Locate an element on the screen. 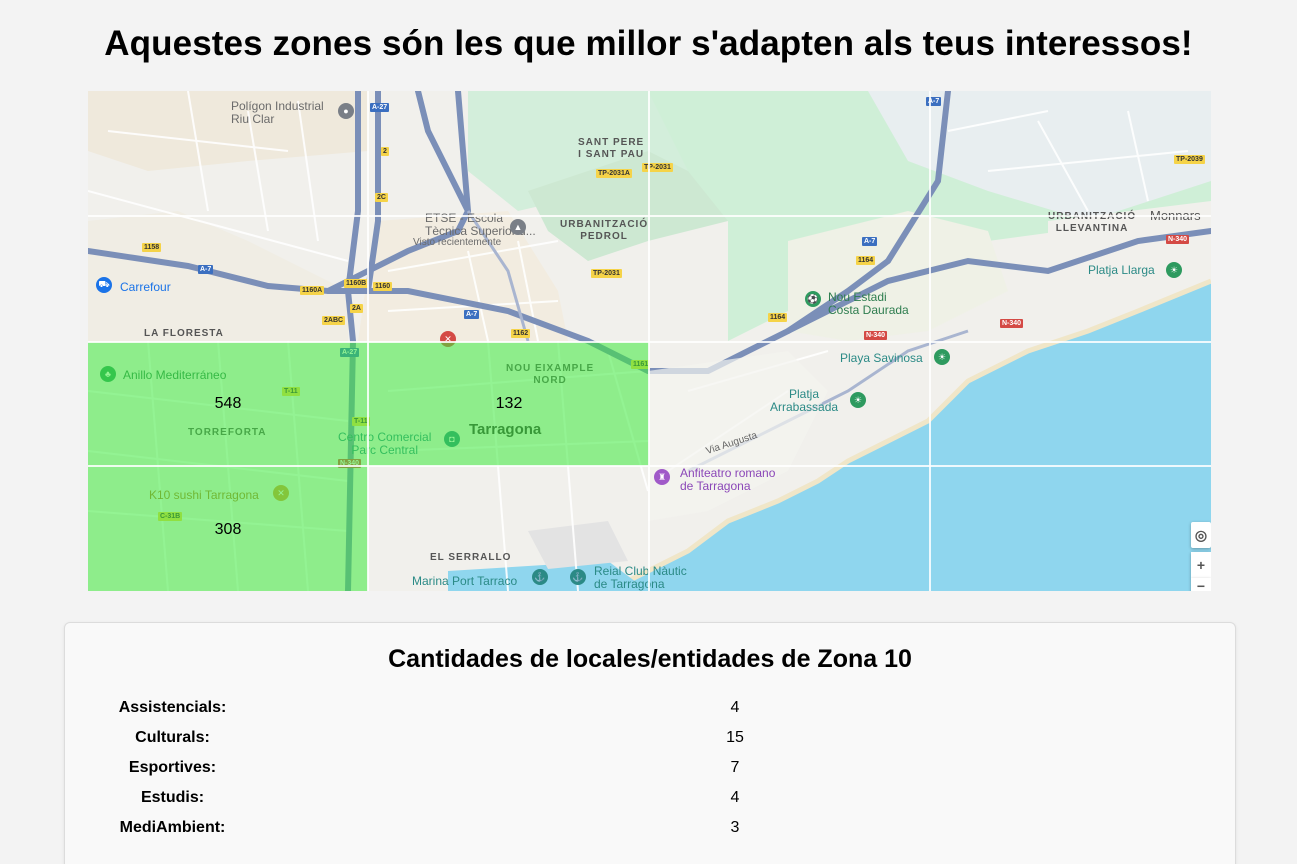 The height and width of the screenshot is (864, 1297). road-shield: 1160A is located at coordinates (312, 290).